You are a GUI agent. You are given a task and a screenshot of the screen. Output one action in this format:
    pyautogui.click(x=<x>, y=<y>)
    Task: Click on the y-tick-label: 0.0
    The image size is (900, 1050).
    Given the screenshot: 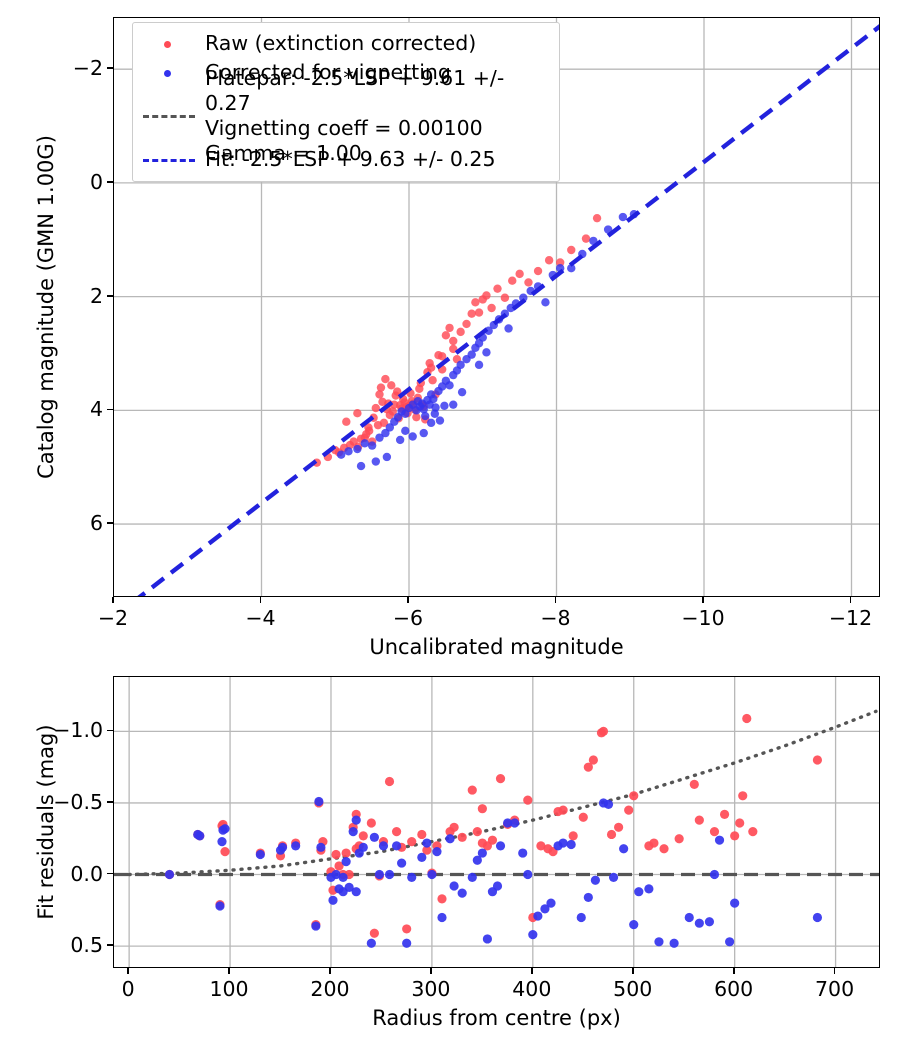 What is the action you would take?
    pyautogui.click(x=86, y=873)
    